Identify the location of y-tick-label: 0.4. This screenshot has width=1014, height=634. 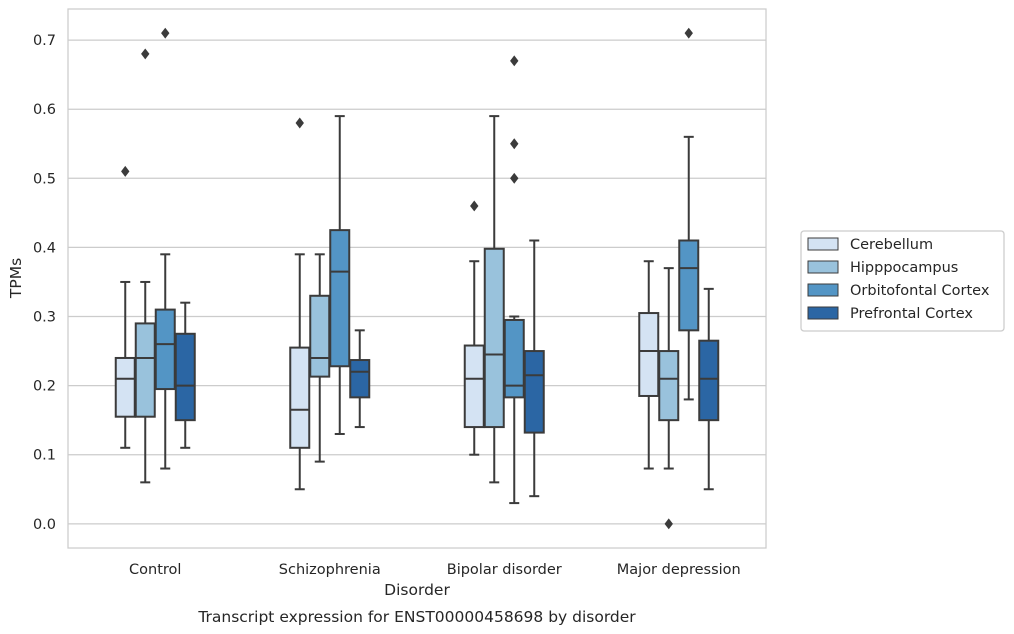
(44, 248).